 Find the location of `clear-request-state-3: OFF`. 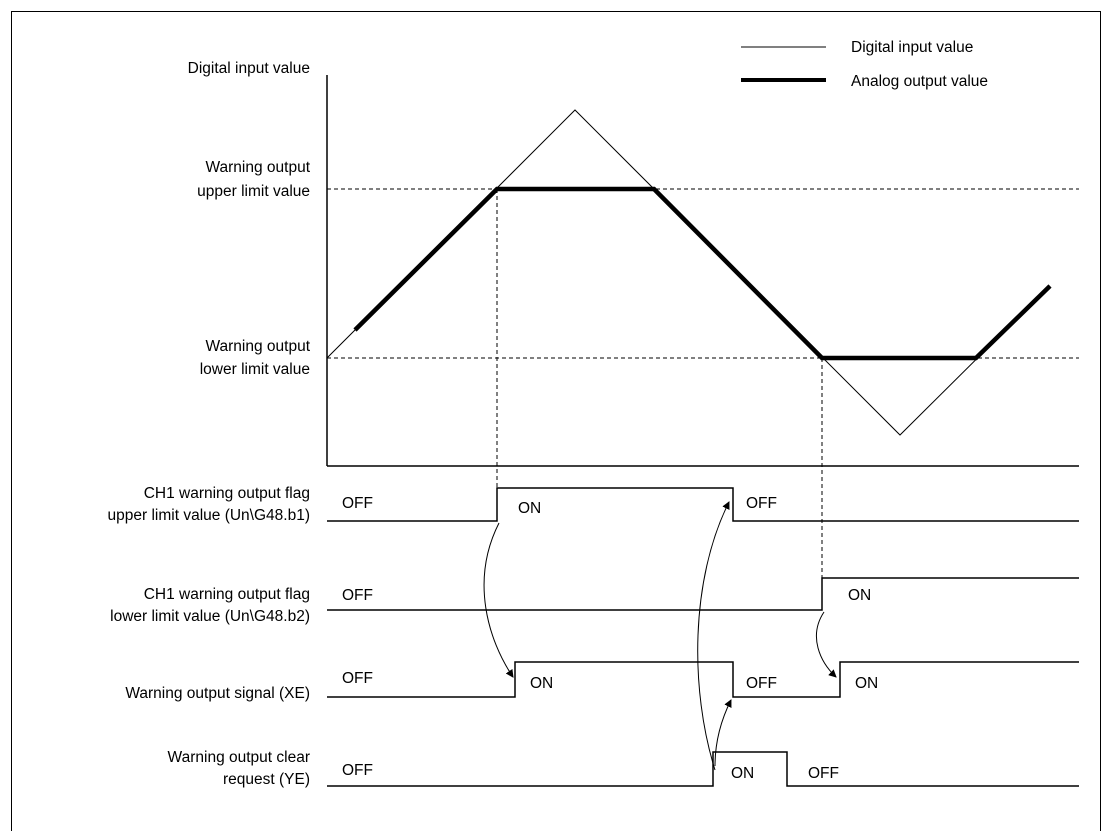

clear-request-state-3: OFF is located at coordinates (823, 773).